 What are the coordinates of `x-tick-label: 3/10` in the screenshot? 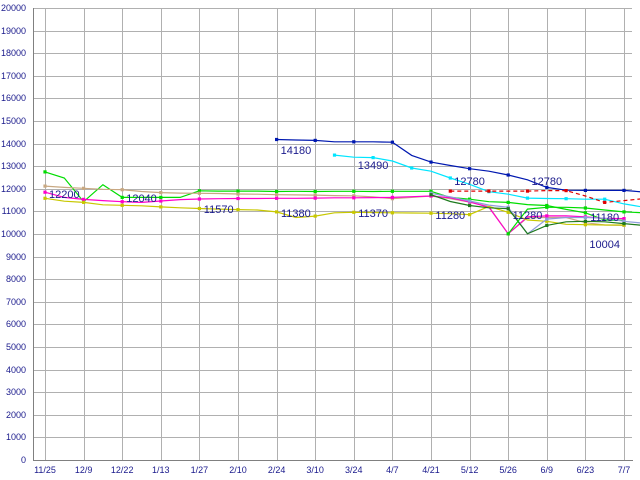 It's located at (315, 470).